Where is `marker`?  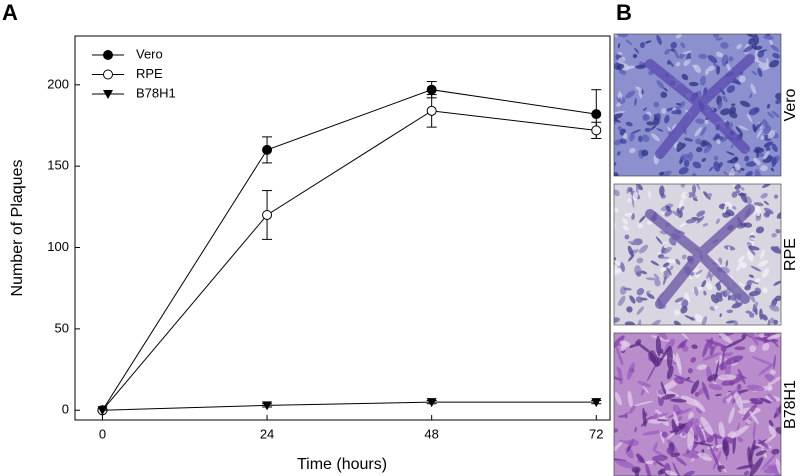 marker is located at coordinates (431, 89).